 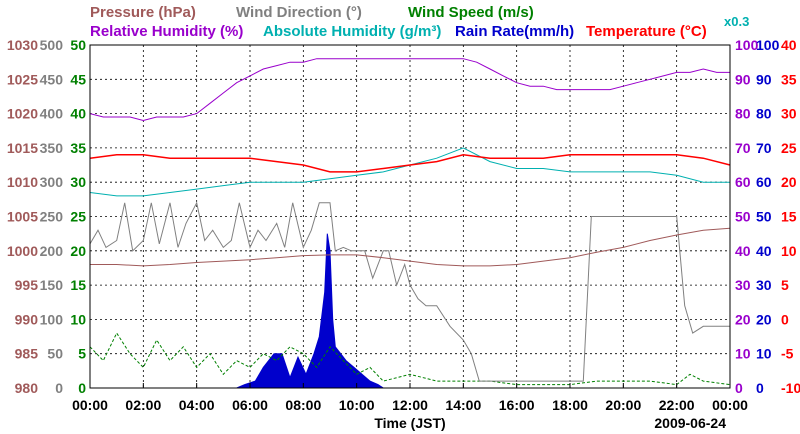 I want to click on y-tick-rain: 30, so click(x=764, y=285).